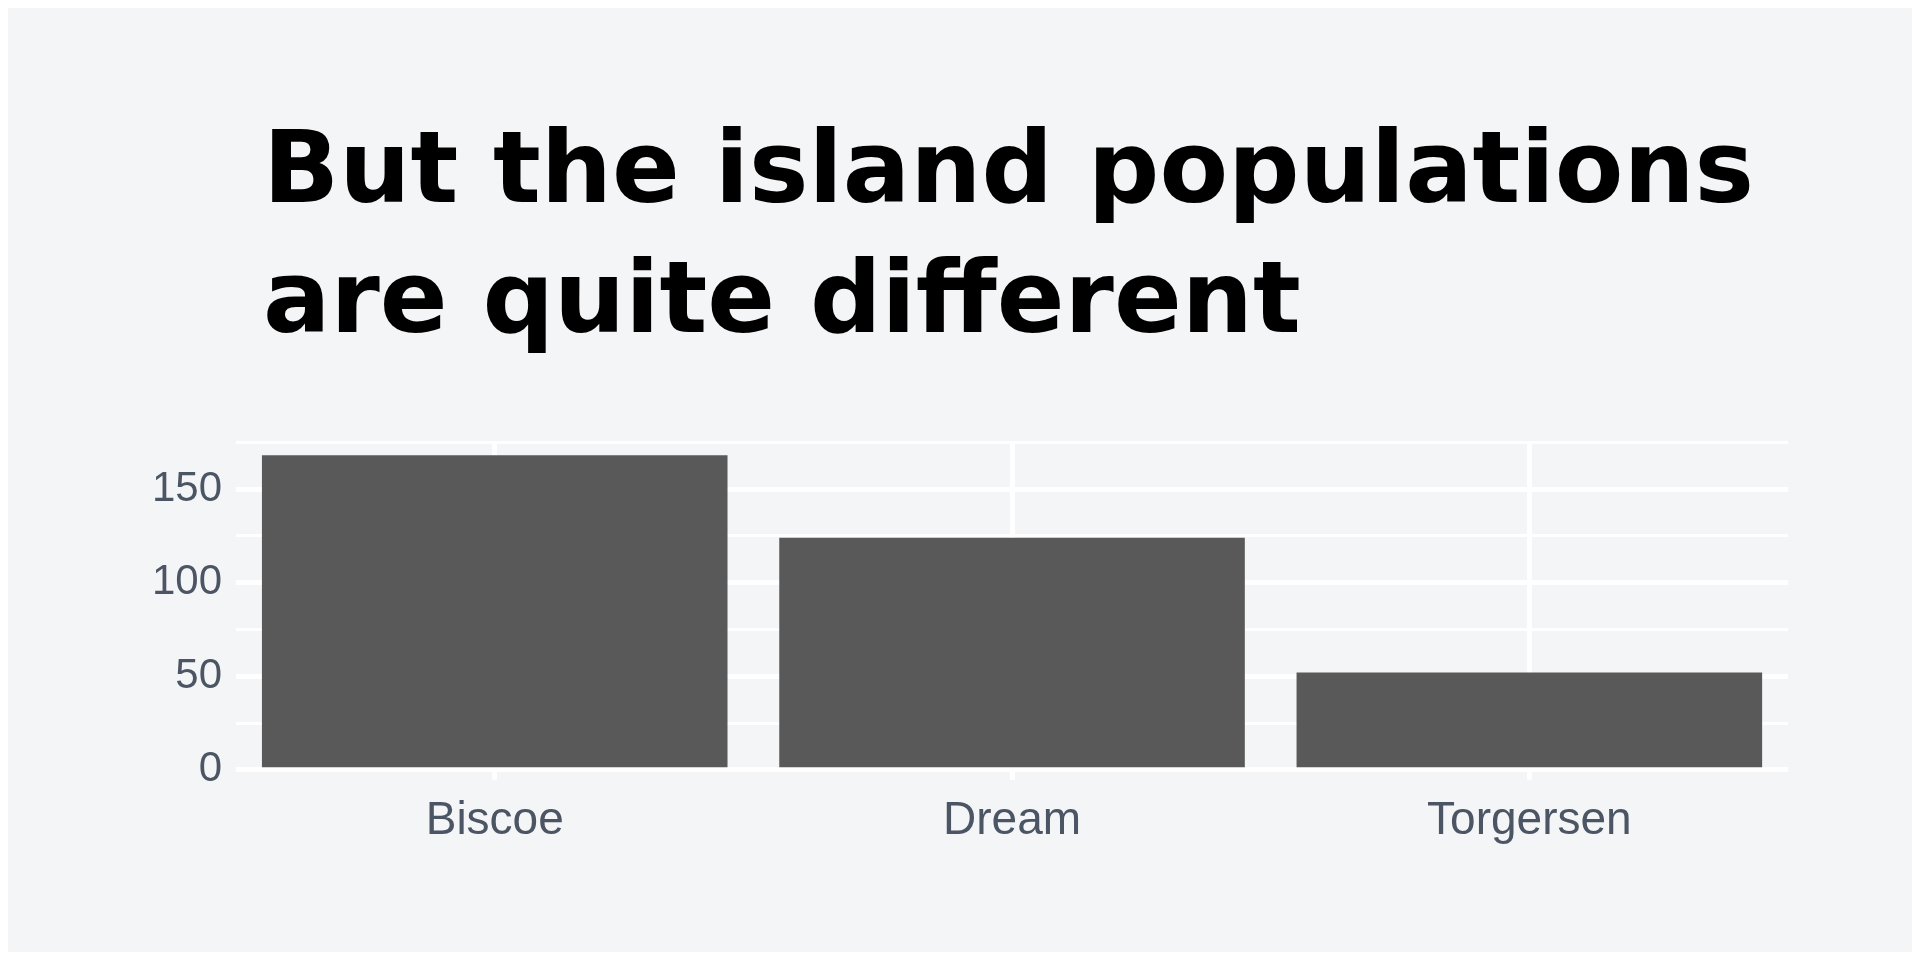  What do you see at coordinates (1012, 818) in the screenshot?
I see `x-tick-label: Dream` at bounding box center [1012, 818].